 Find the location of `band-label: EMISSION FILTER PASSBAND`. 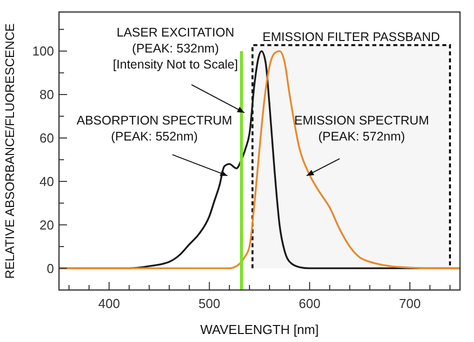

band-label: EMISSION FILTER PASSBAND is located at coordinates (351, 37).